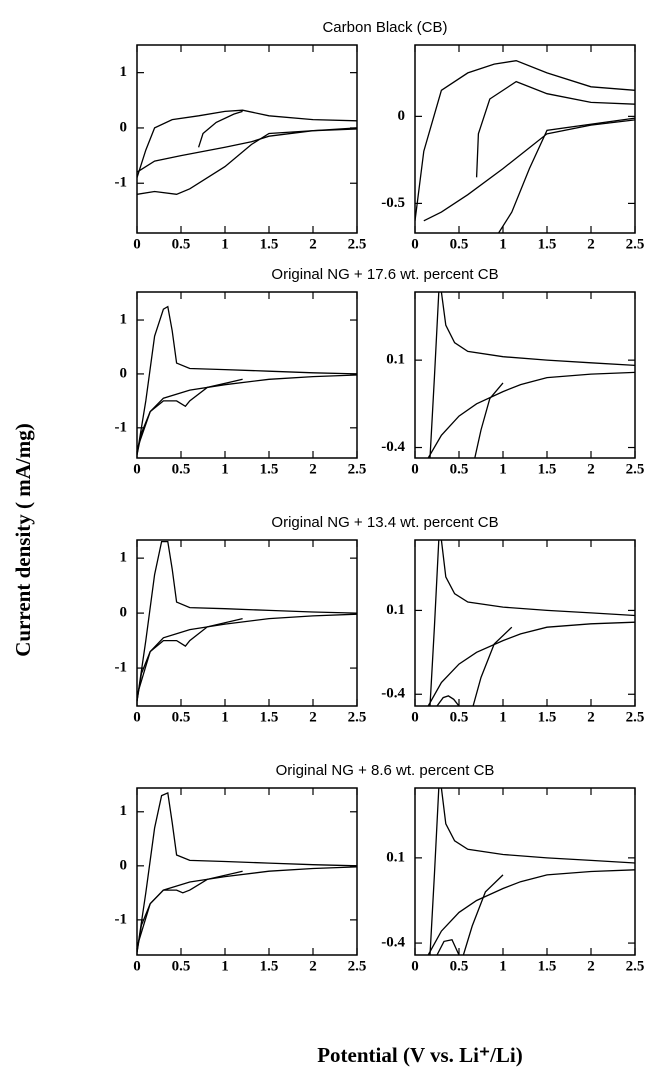 This screenshot has width=649, height=1075. What do you see at coordinates (384, 27) in the screenshot?
I see `panel-title: Carbon Black (CB)` at bounding box center [384, 27].